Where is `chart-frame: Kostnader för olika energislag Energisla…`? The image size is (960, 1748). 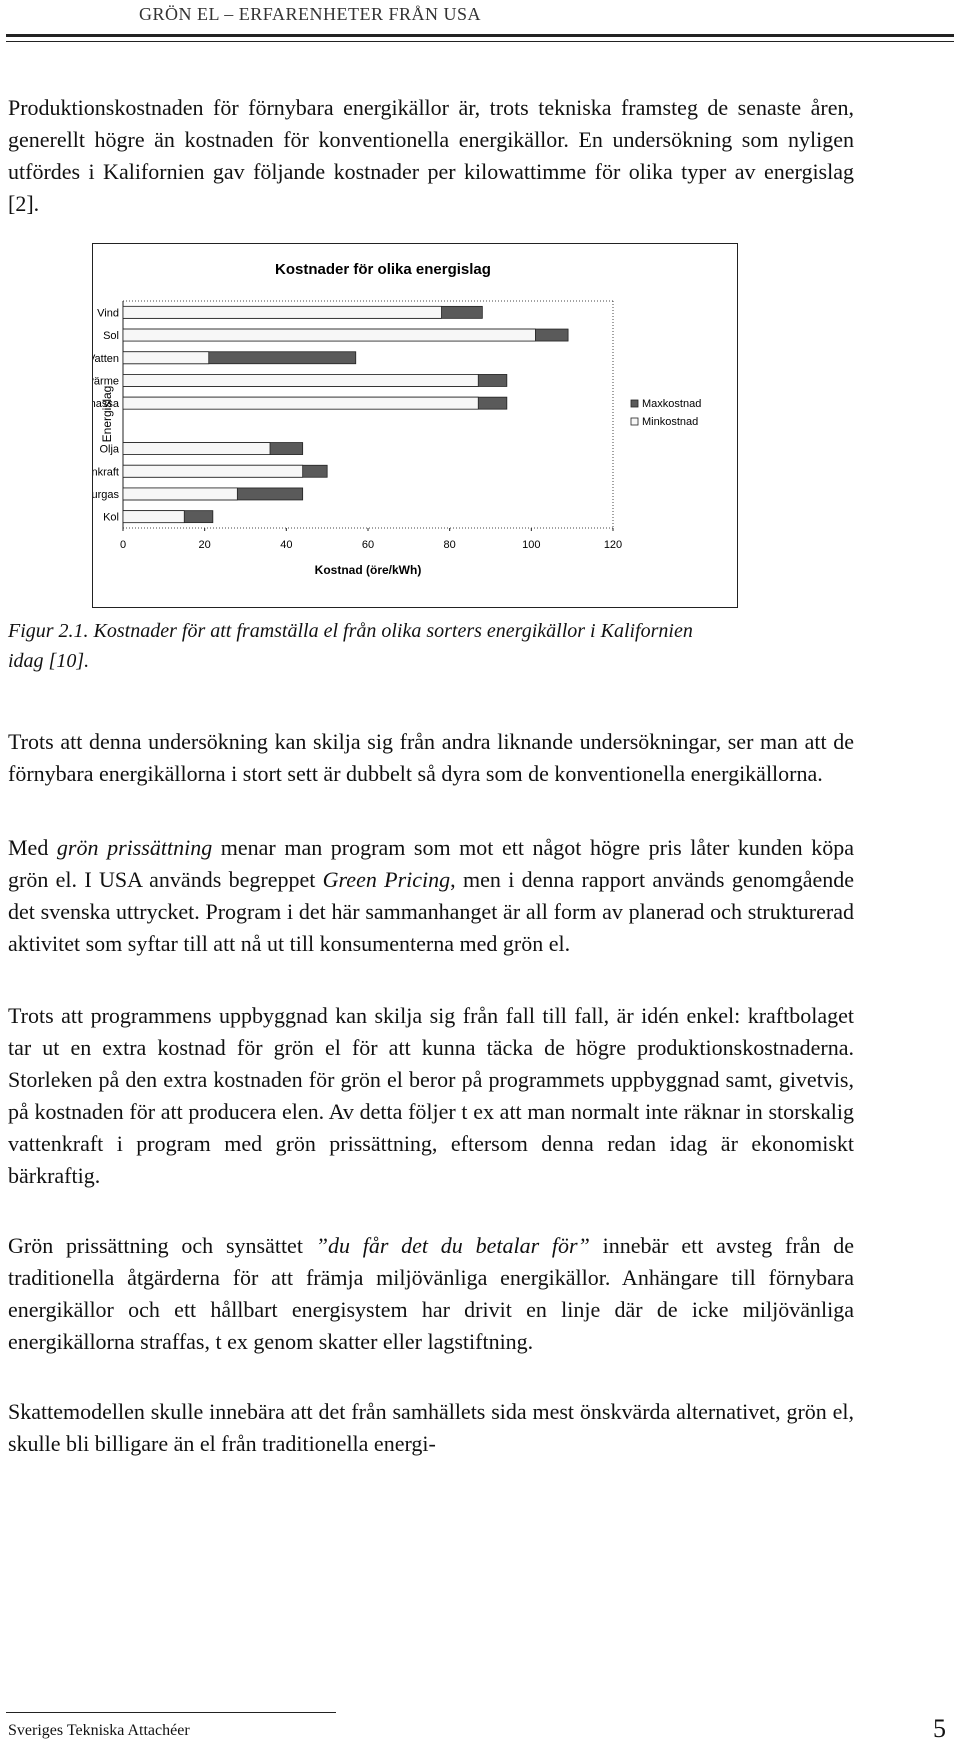 chart-frame: Kostnader för olika energislag Energisla… is located at coordinates (402, 425).